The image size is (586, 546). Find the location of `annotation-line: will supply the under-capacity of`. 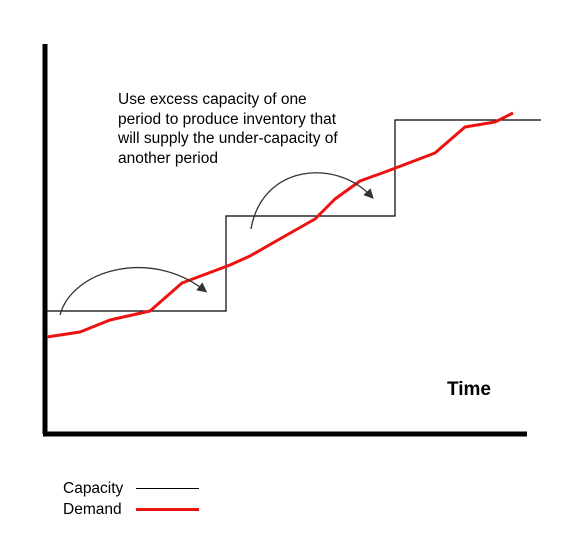

annotation-line: will supply the under-capacity of is located at coordinates (228, 138).